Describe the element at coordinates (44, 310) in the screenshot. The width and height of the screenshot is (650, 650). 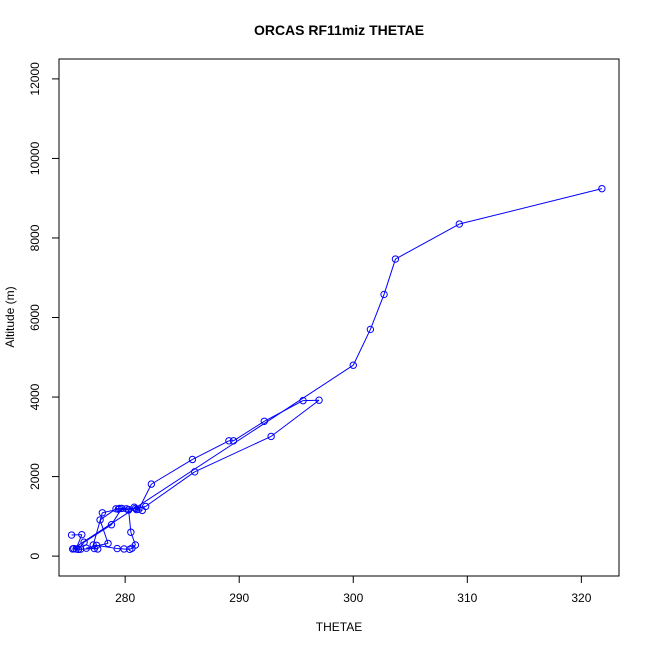
I see `y-axis: 0 2000 4000 6000 8000 10000 12000` at that location.